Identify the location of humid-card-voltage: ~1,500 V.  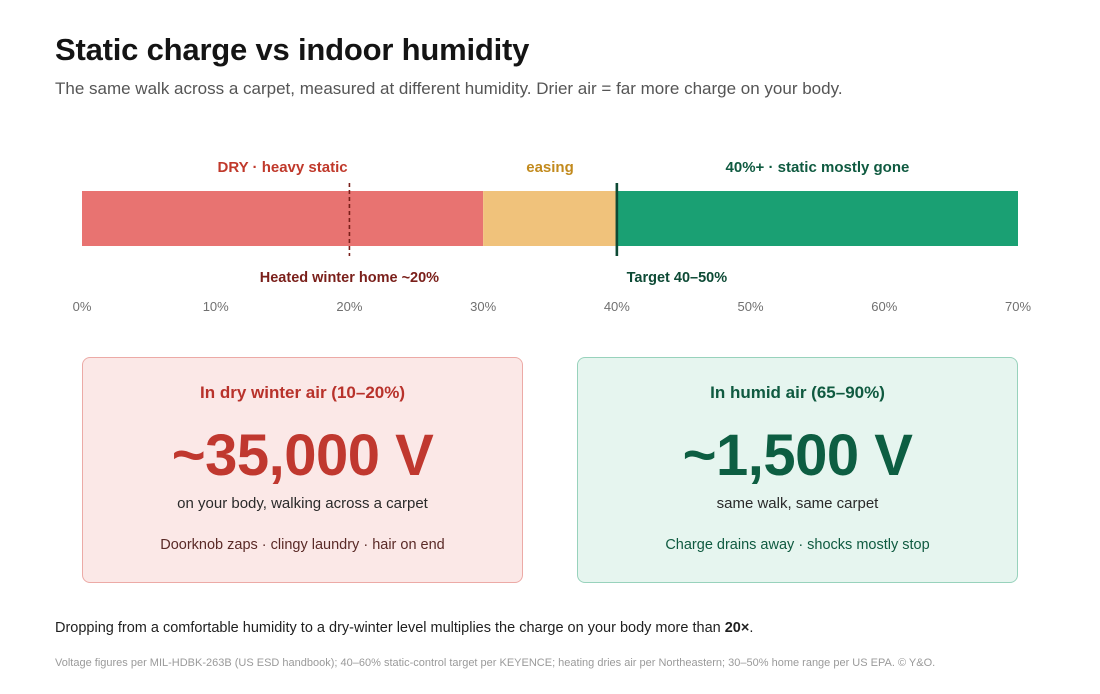
(797, 455).